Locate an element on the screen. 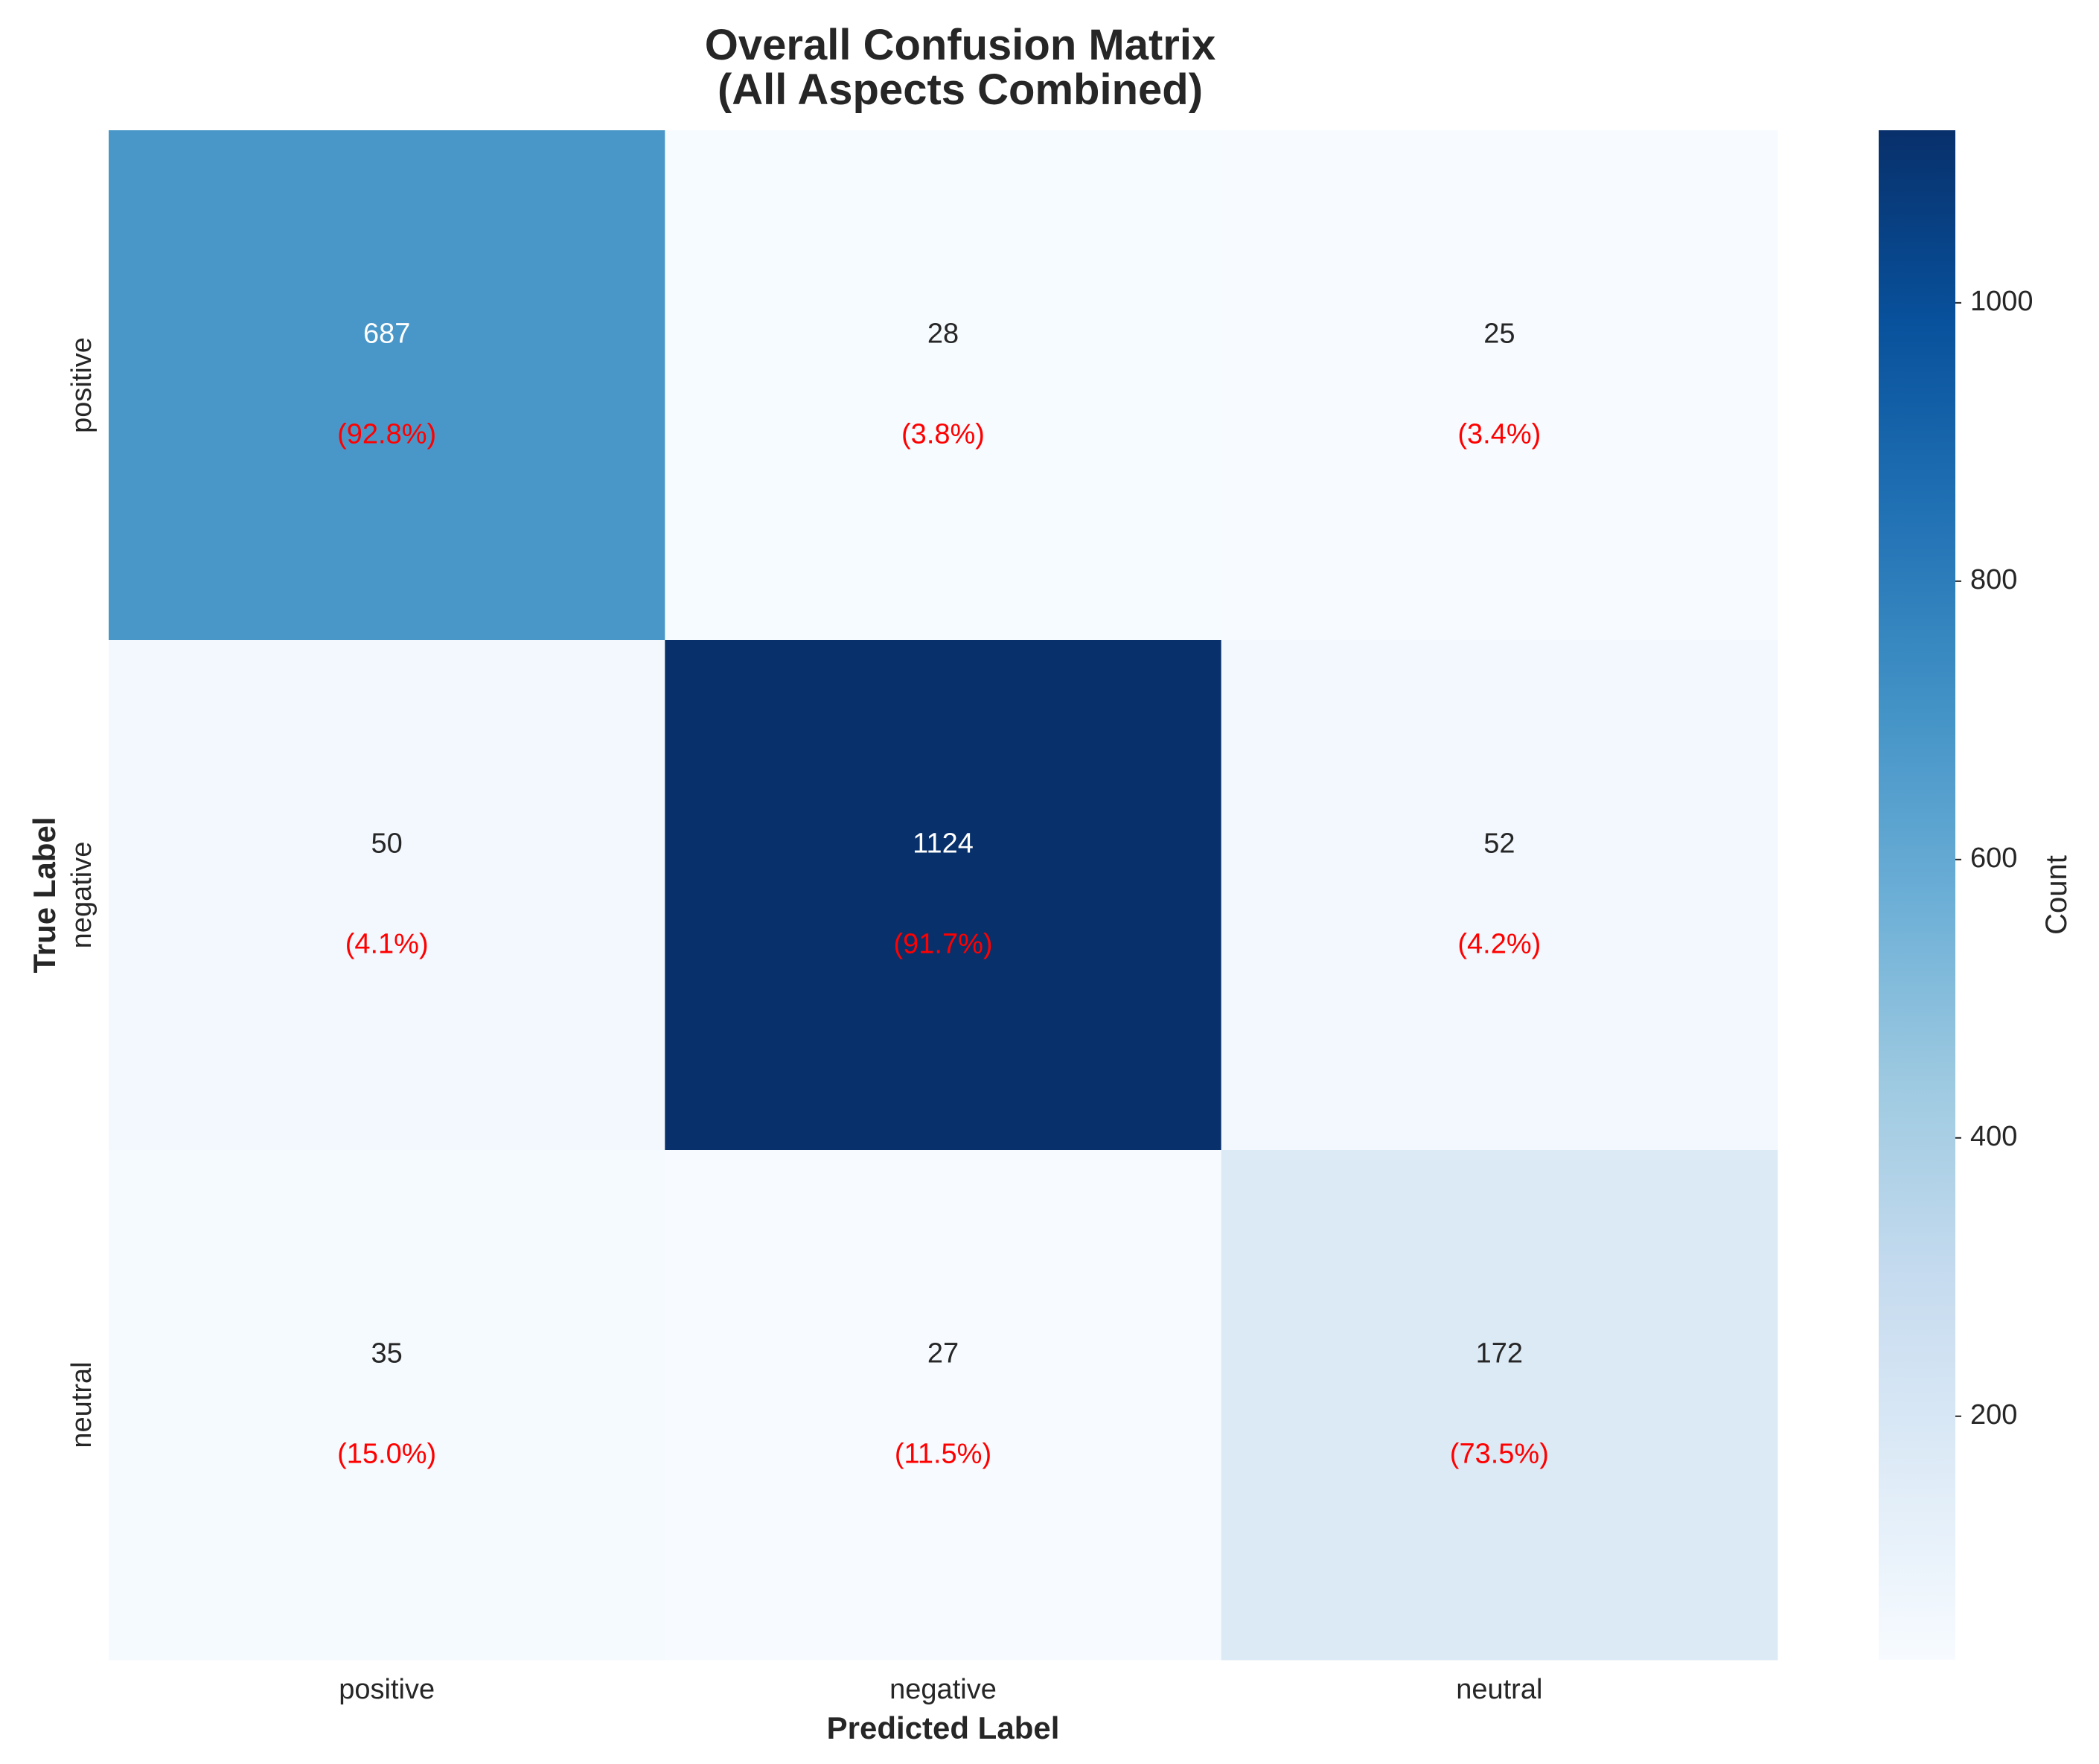 The image size is (2099, 1764). colorbar-tick-label: 600 is located at coordinates (1993, 858).